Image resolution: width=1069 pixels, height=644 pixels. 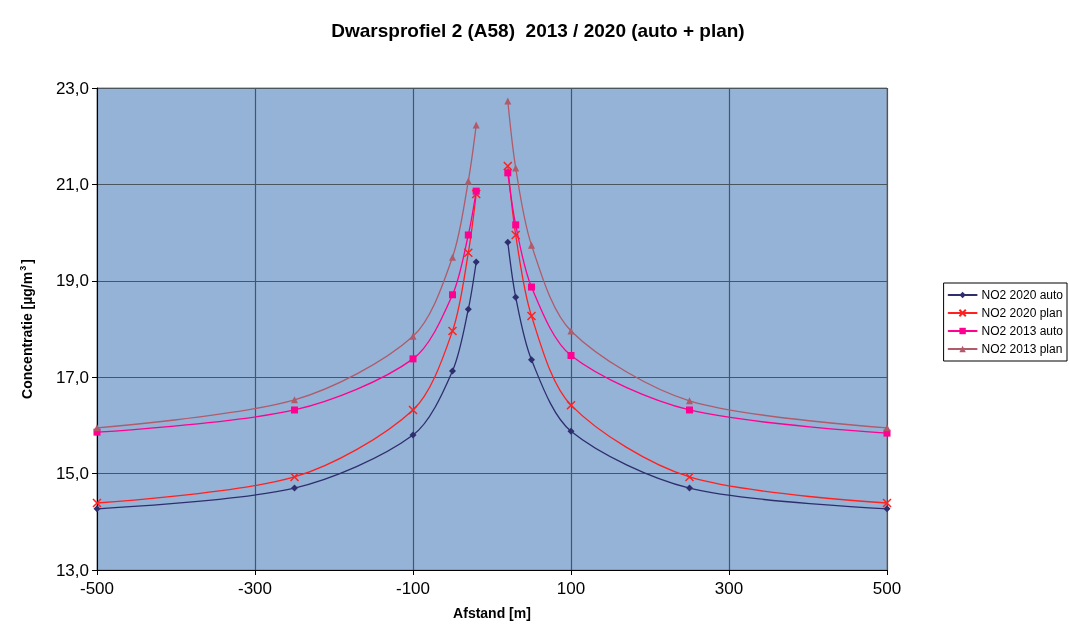 What do you see at coordinates (72, 570) in the screenshot?
I see `y-tick-label: 13,0` at bounding box center [72, 570].